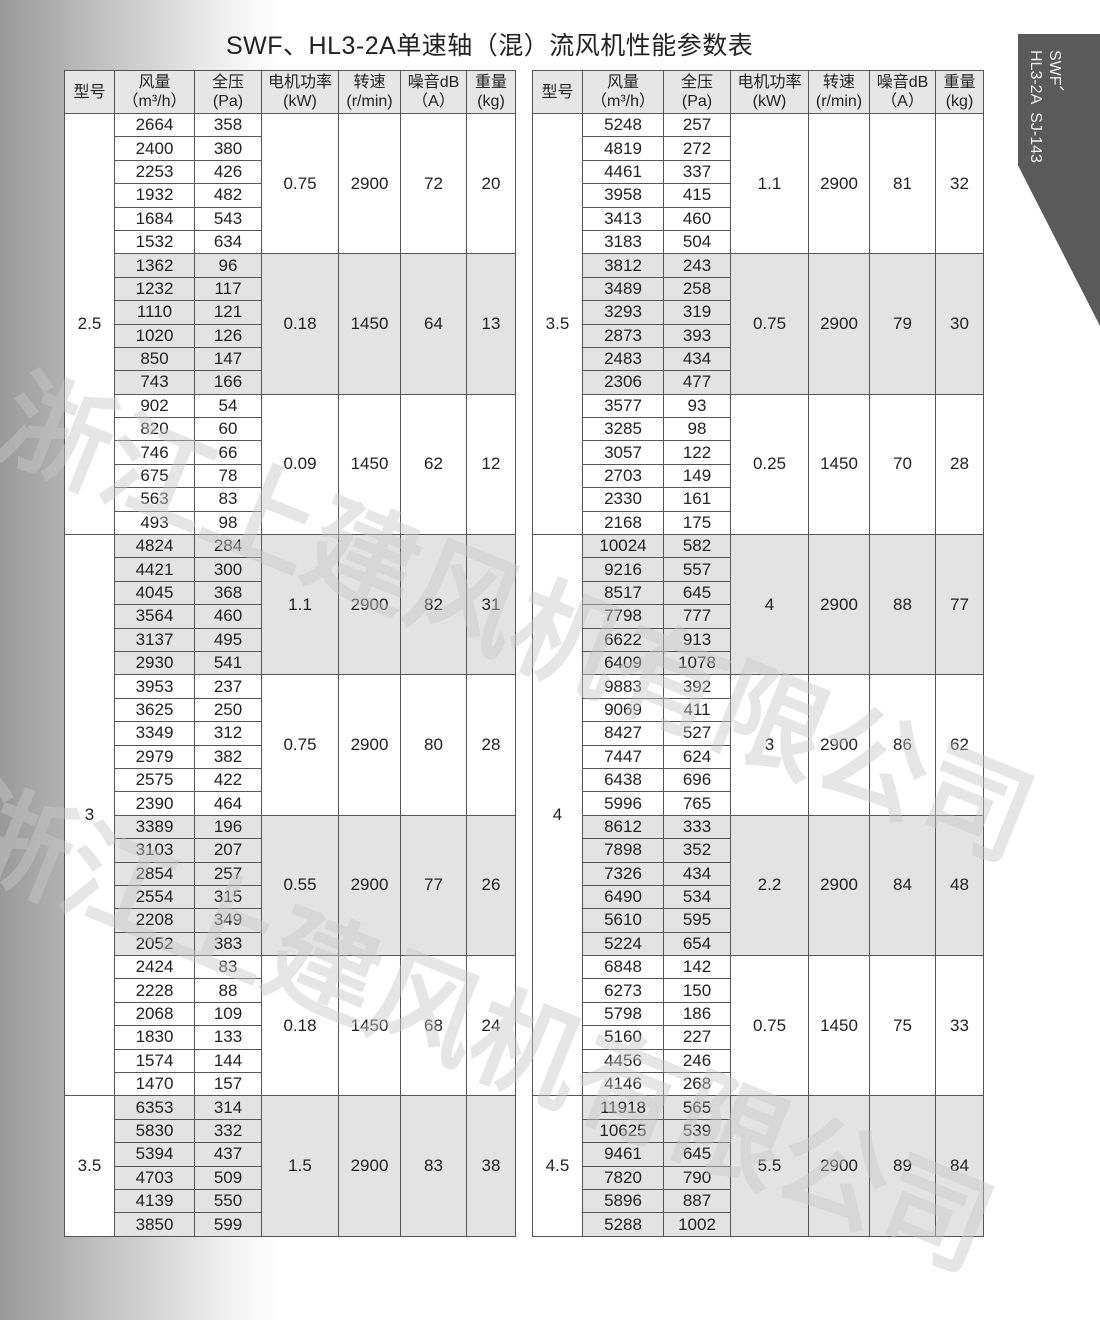 This screenshot has width=1100, height=1320. What do you see at coordinates (89, 324) in the screenshot?
I see `model-cell: 2.5` at bounding box center [89, 324].